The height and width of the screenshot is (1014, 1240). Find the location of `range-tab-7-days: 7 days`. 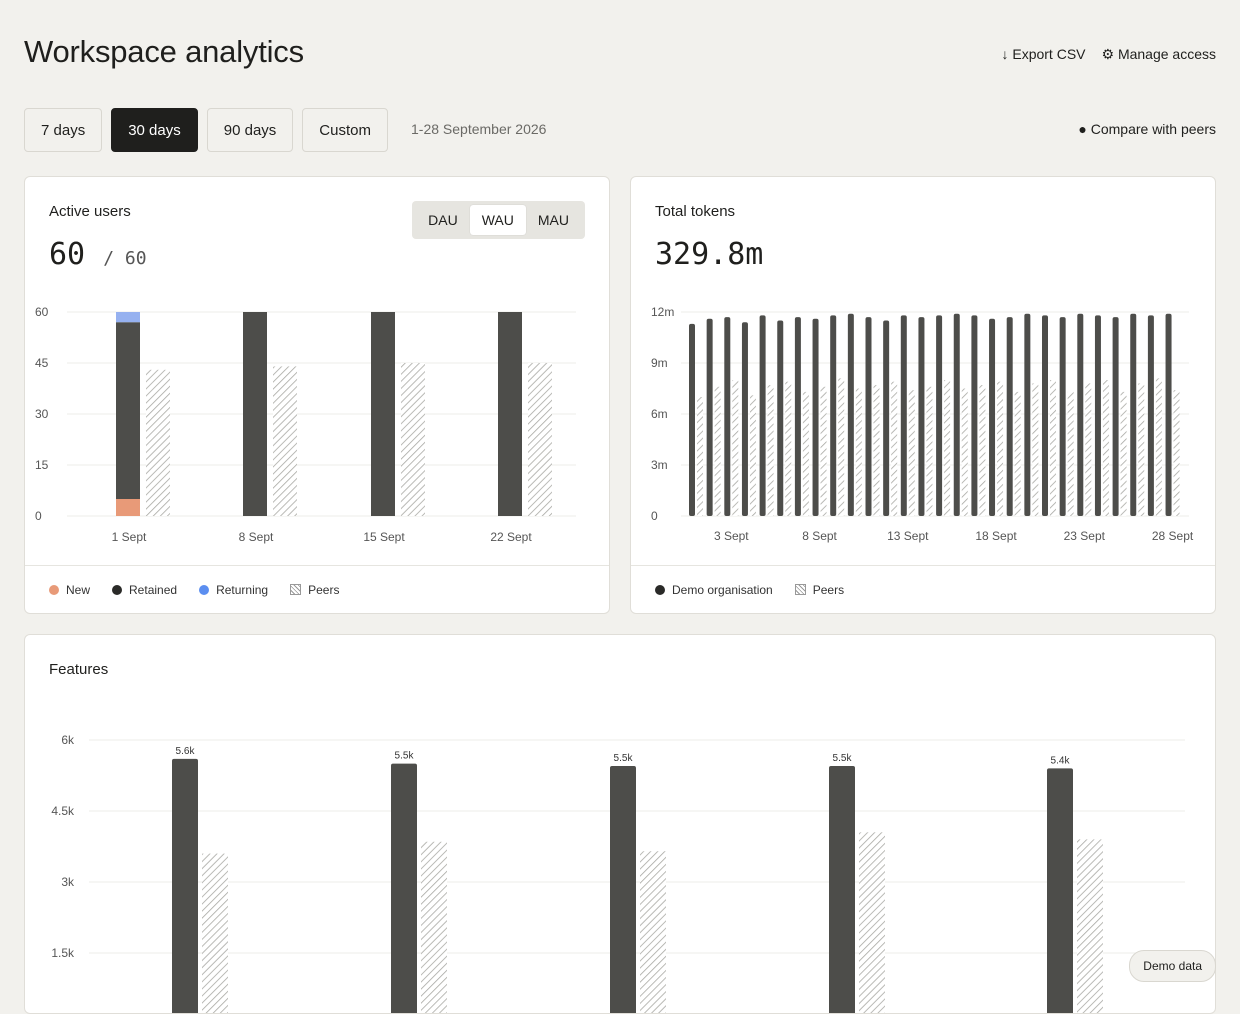

range-tab-7-days: 7 days is located at coordinates (63, 130).